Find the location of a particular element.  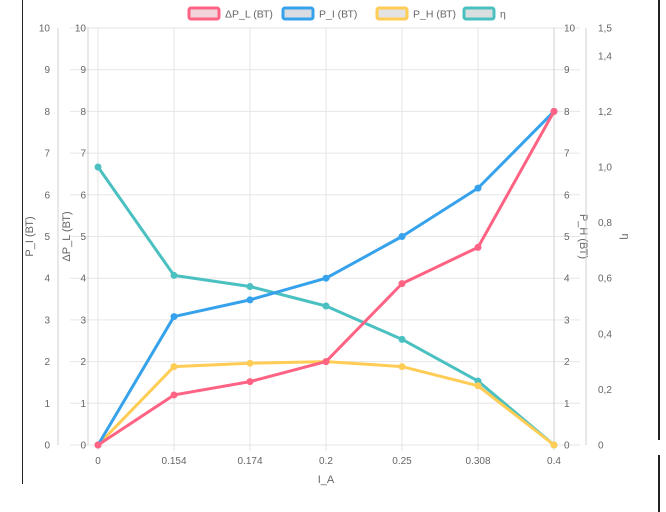

y-axis-title: P_H (ВТ) is located at coordinates (583, 236).